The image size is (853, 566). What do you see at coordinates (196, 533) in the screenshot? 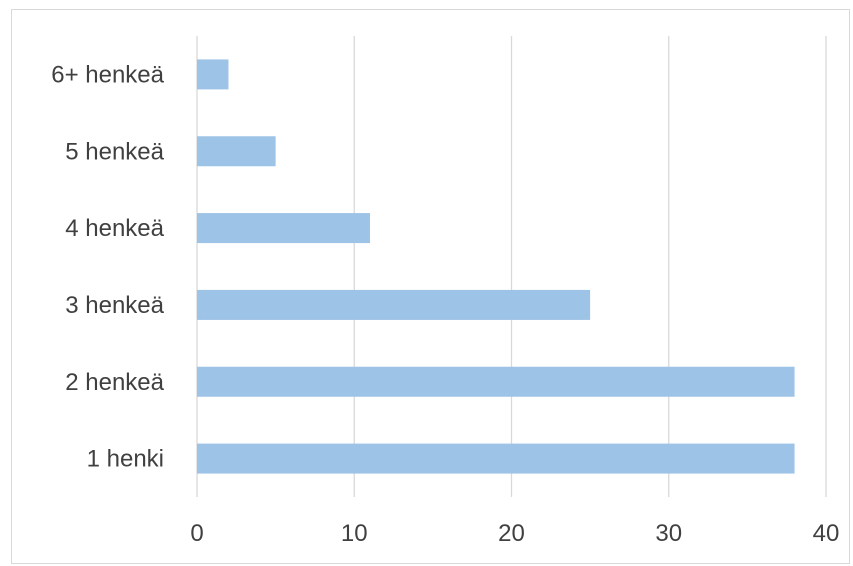
I see `x-tick-label: 0` at bounding box center [196, 533].